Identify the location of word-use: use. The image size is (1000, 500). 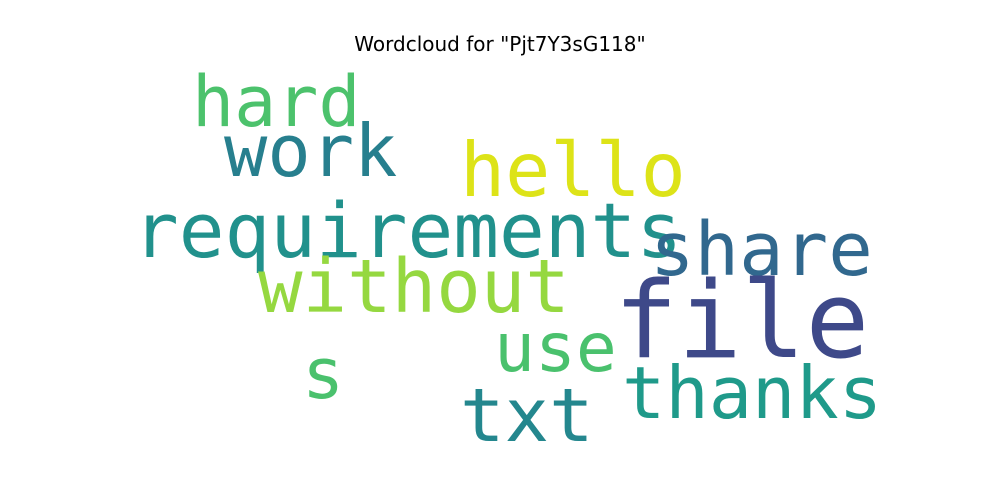
(555, 348).